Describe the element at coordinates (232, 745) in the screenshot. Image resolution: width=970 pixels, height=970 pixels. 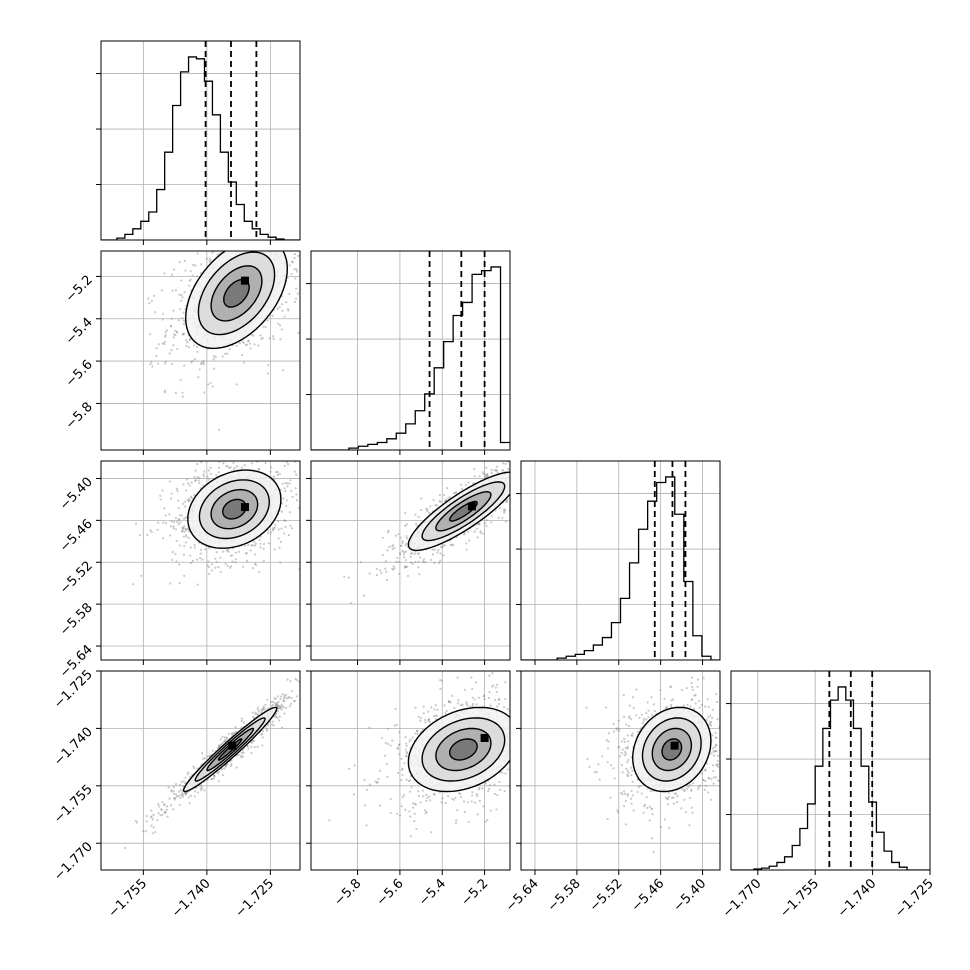
I see `density-peak` at that location.